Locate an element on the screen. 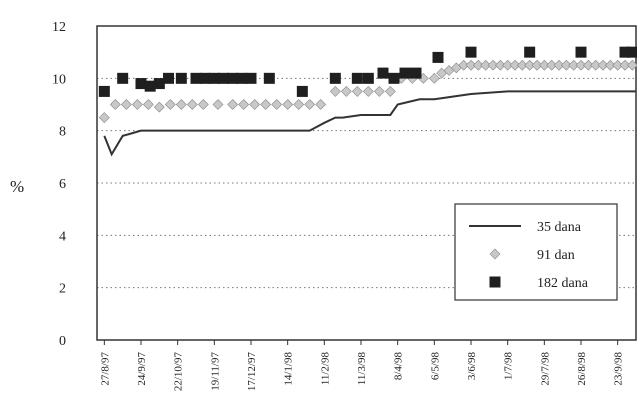 The height and width of the screenshot is (416, 637). x-tick-label: 8/4/98 is located at coordinates (399, 366).